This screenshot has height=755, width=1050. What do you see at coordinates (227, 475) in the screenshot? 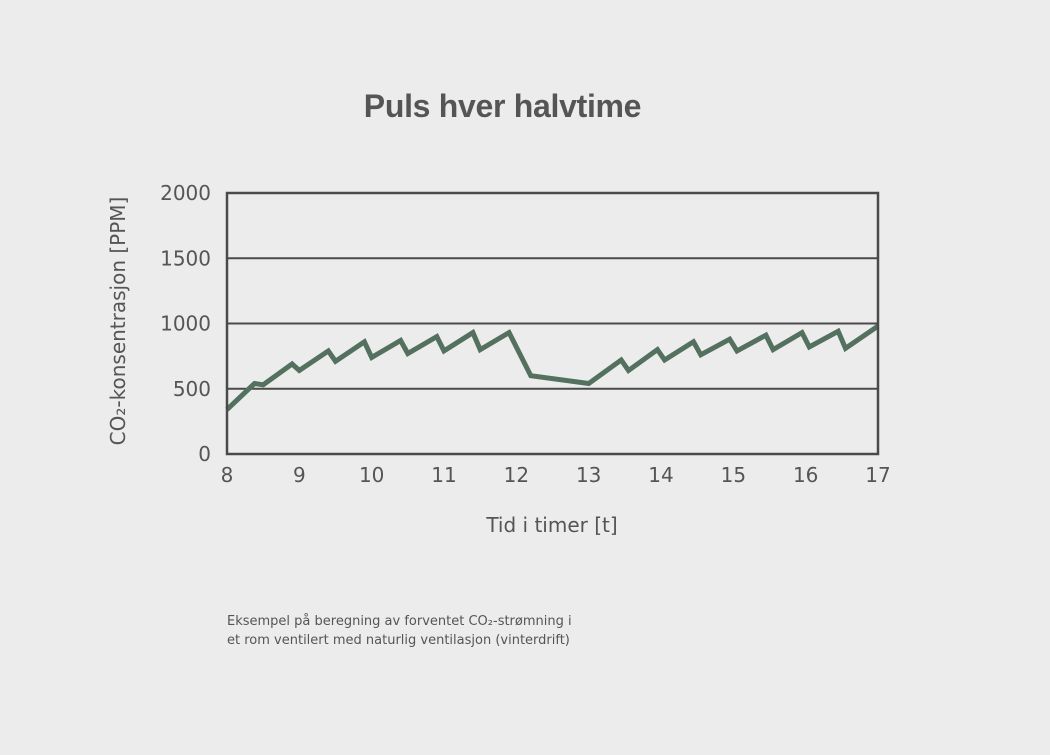
I see `x-tick-label: 8` at bounding box center [227, 475].